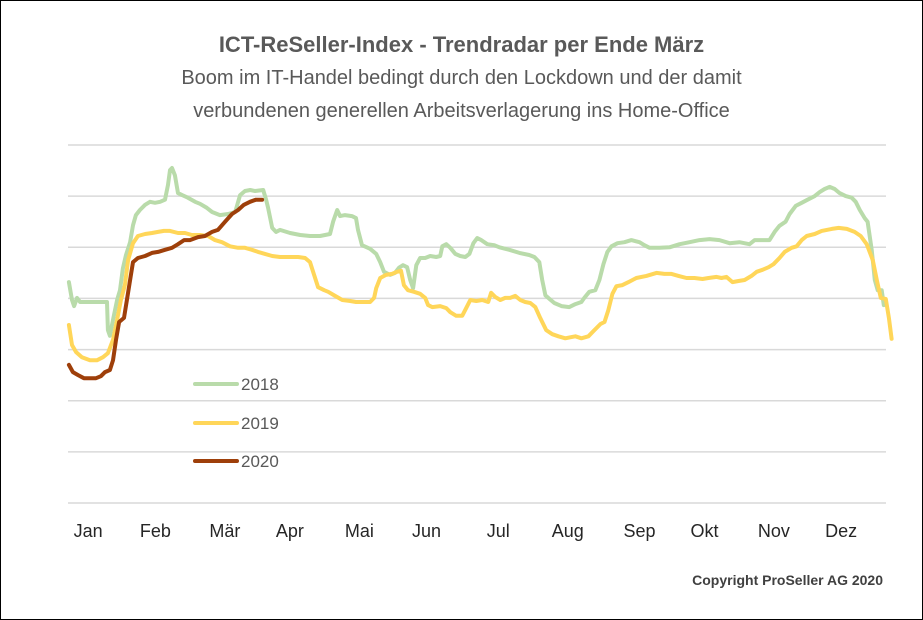  What do you see at coordinates (704, 531) in the screenshot?
I see `x-tick-label: Okt` at bounding box center [704, 531].